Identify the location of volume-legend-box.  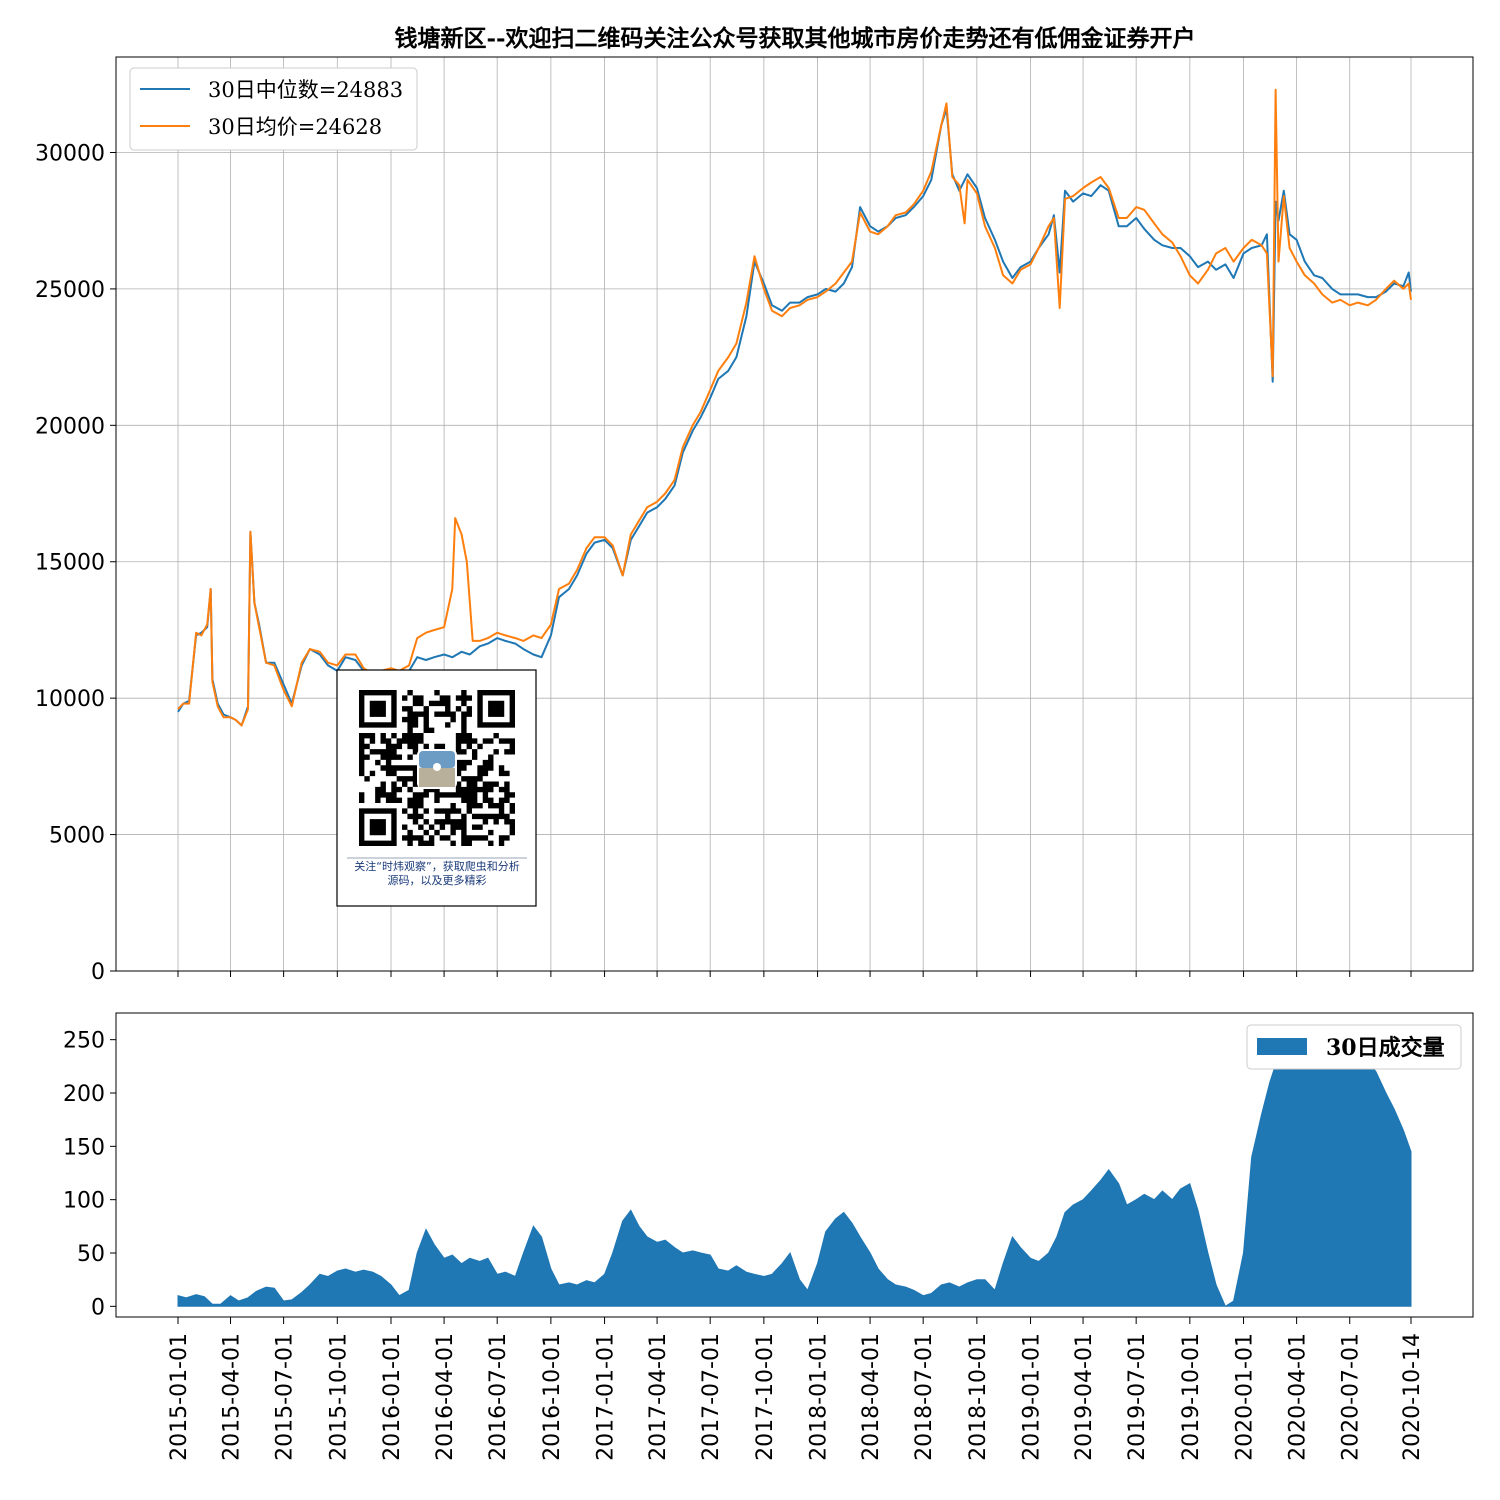
(1354, 1047).